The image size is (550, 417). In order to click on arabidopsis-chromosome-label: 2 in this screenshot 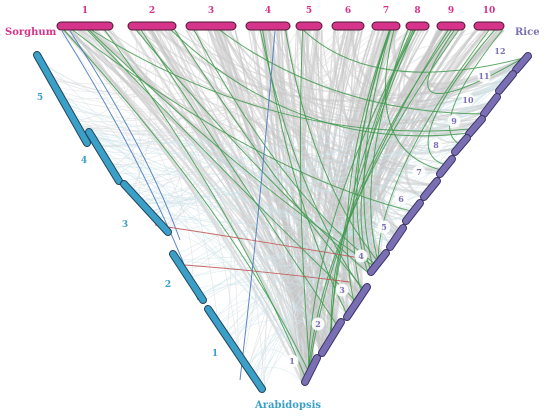, I will do `click(168, 285)`.